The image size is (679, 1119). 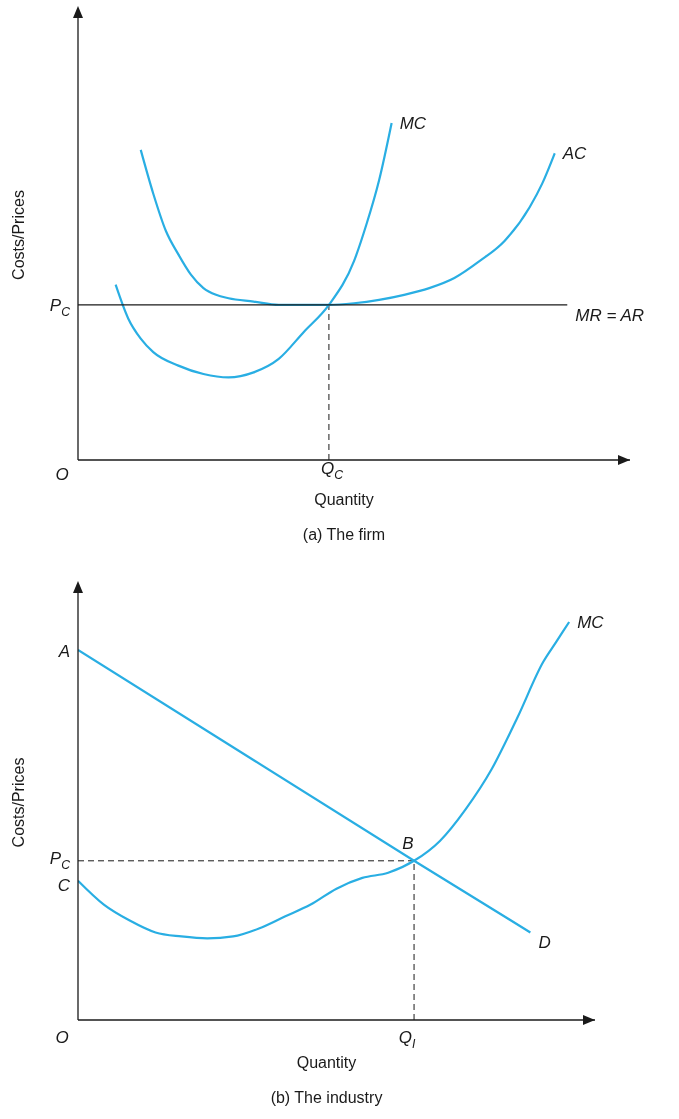 I want to click on series-label: AC, so click(x=574, y=154).